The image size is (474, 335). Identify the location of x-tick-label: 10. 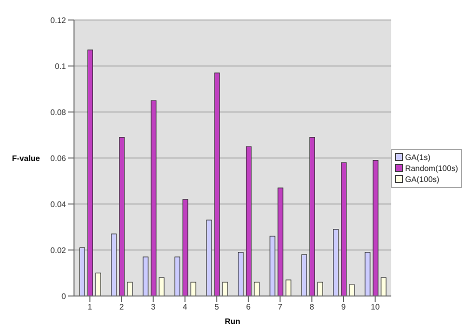
(375, 307).